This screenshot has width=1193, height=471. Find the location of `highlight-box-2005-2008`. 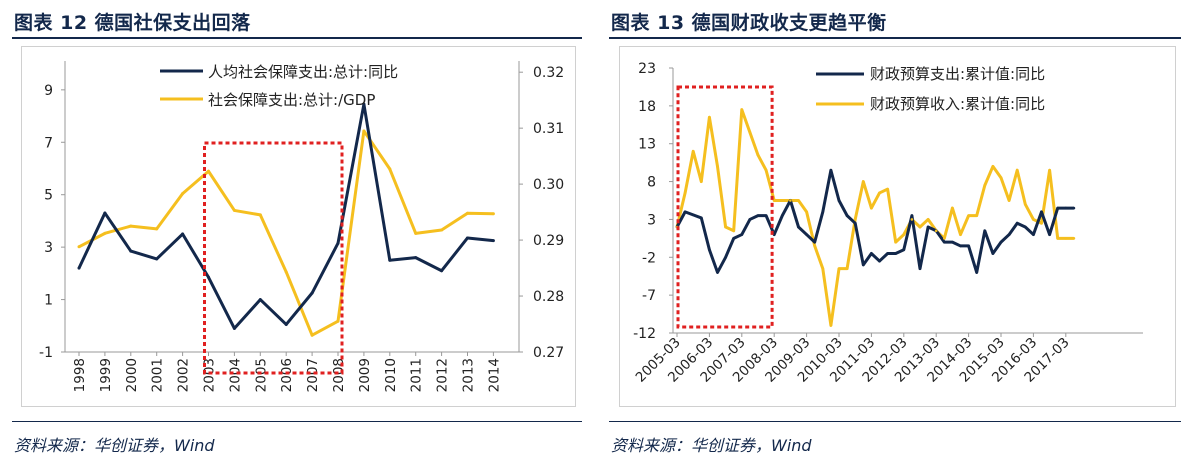

highlight-box-2005-2008 is located at coordinates (725, 207).